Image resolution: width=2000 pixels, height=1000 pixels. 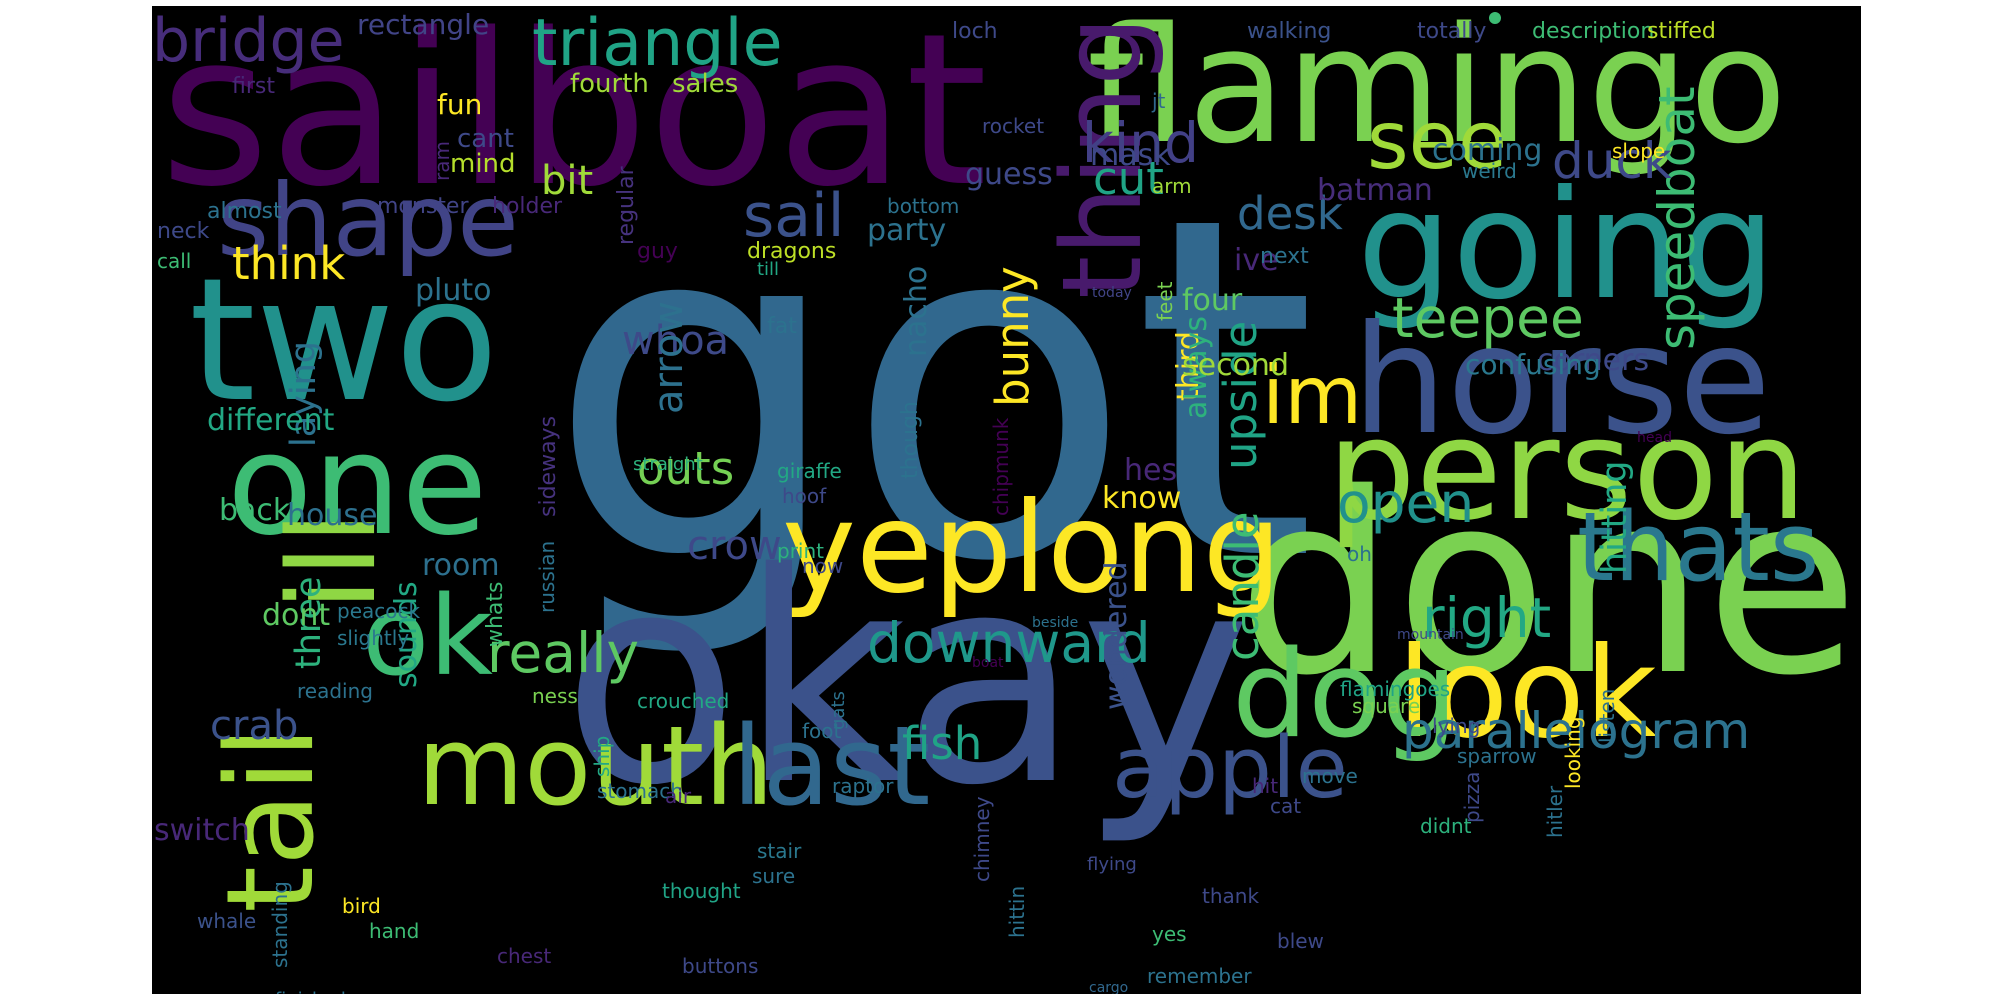 I want to click on word-second: second, so click(x=1235, y=365).